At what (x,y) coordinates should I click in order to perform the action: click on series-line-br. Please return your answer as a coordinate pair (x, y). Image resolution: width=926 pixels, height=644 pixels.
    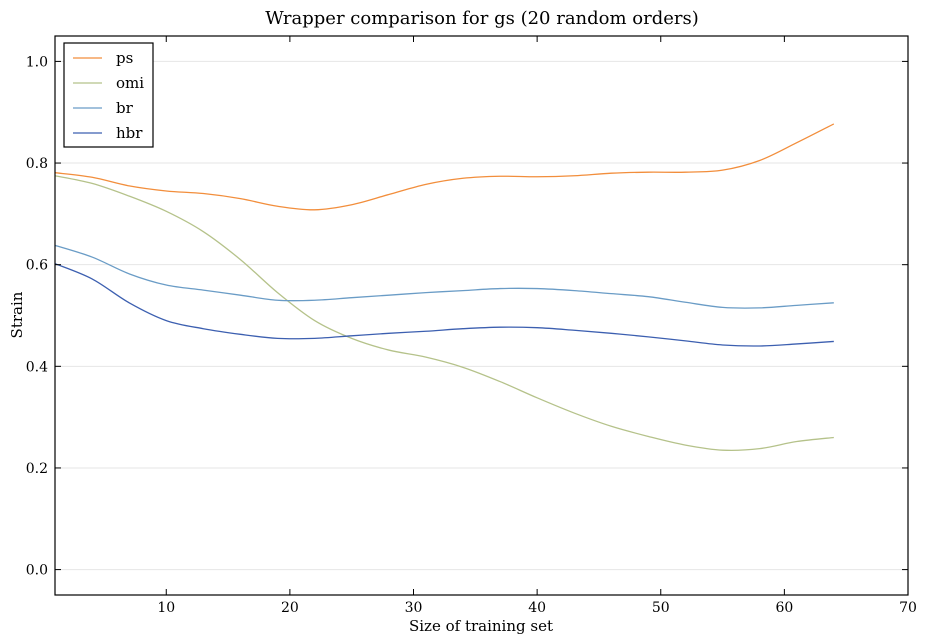
    Looking at the image, I should click on (444, 276).